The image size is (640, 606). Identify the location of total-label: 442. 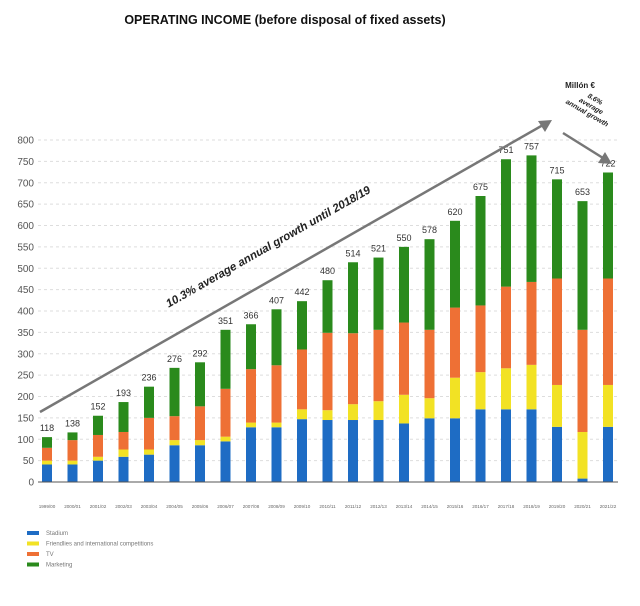
(301, 292).